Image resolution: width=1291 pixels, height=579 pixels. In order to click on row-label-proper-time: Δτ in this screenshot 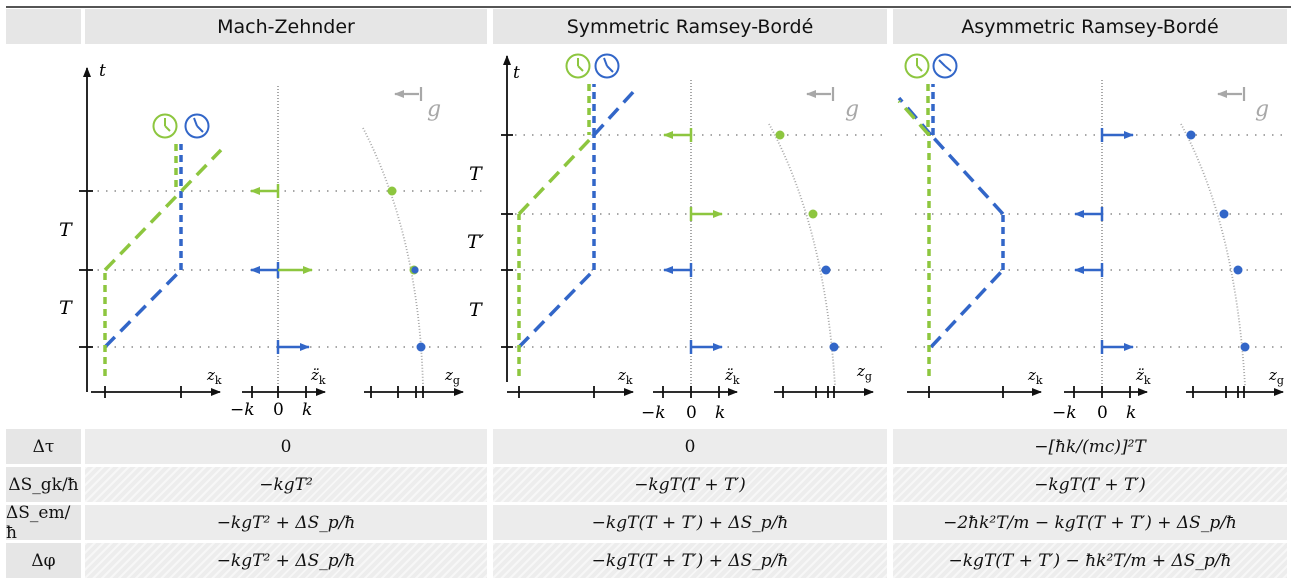, I will do `click(43, 446)`.